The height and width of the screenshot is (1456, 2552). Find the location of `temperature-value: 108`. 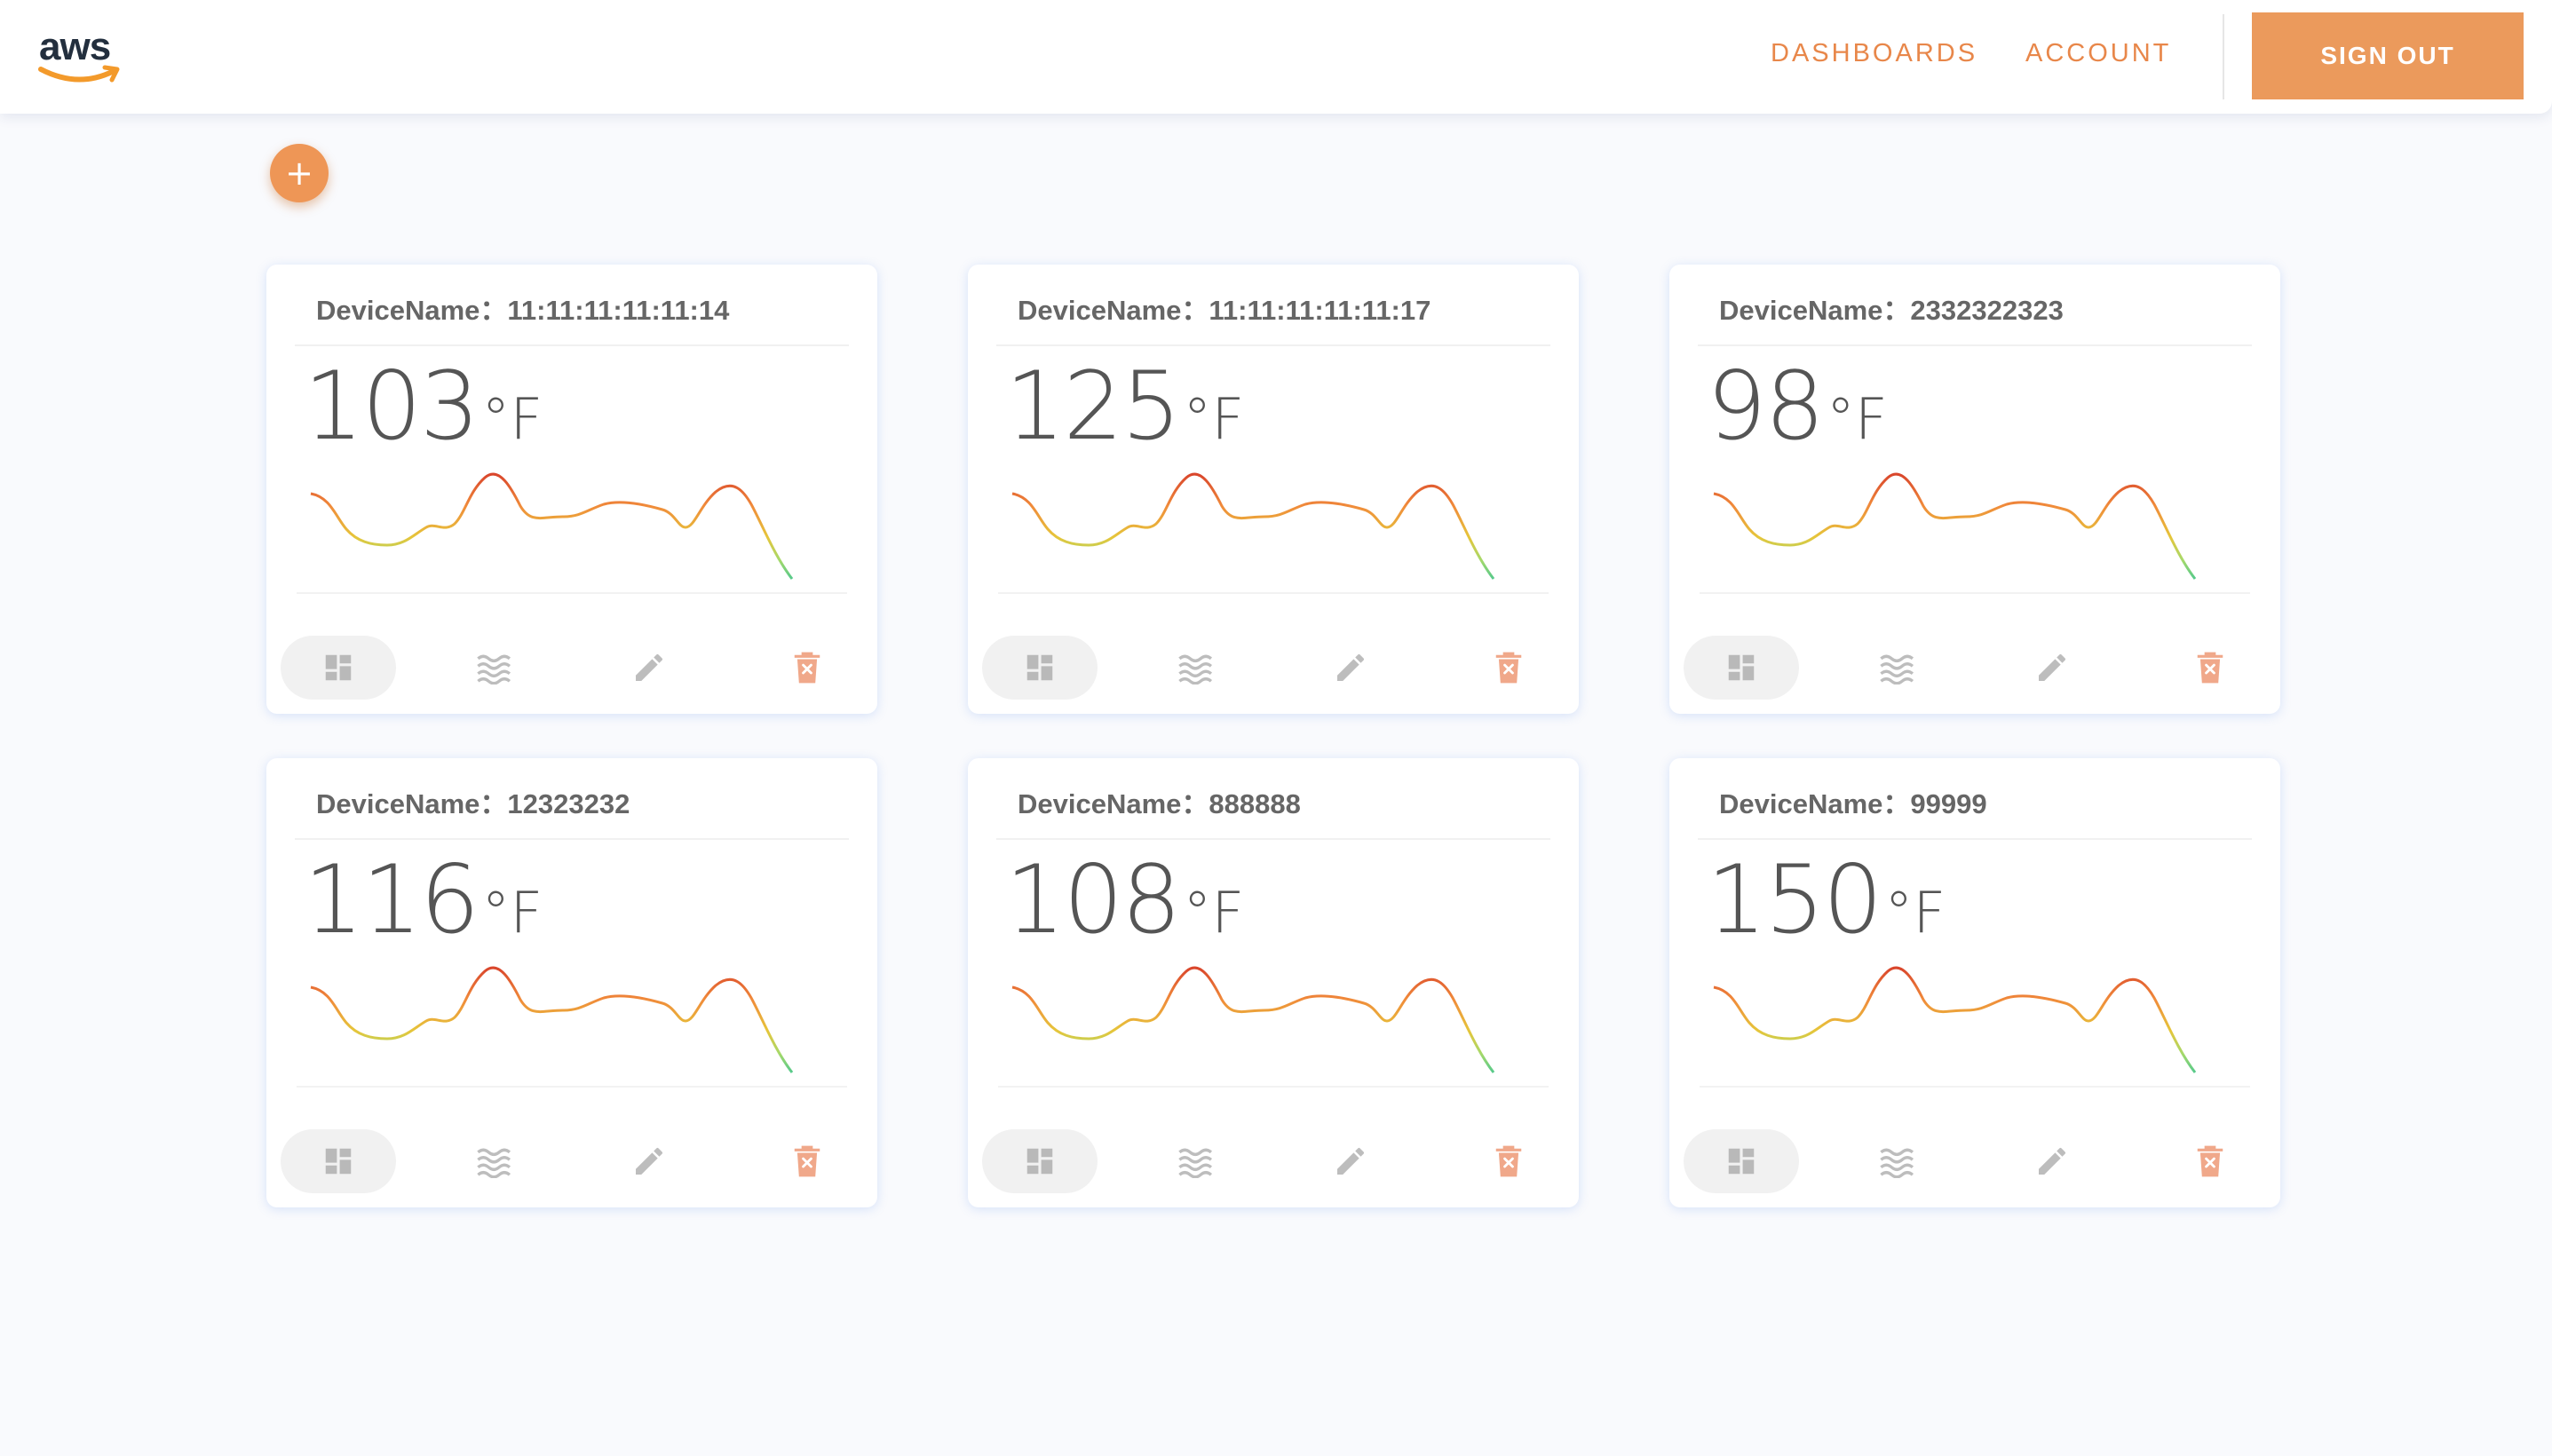

temperature-value: 108 is located at coordinates (1093, 899).